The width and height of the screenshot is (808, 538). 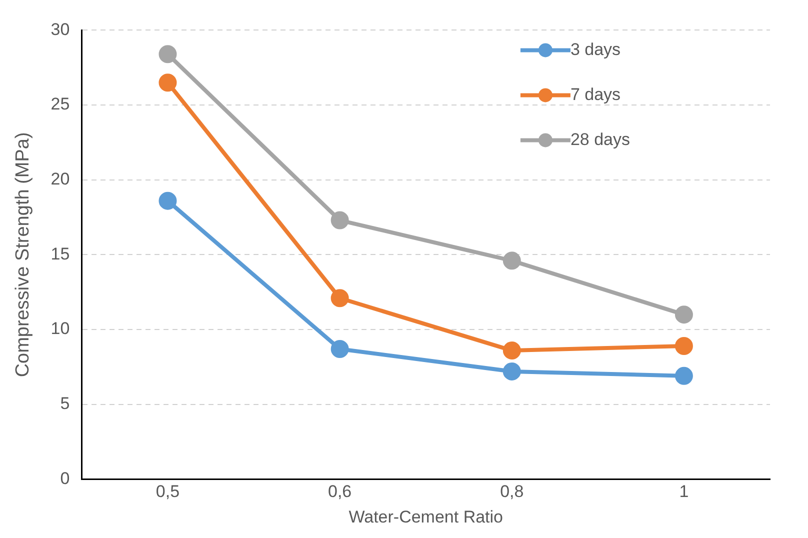 I want to click on legend-label: 3 days, so click(x=595, y=49).